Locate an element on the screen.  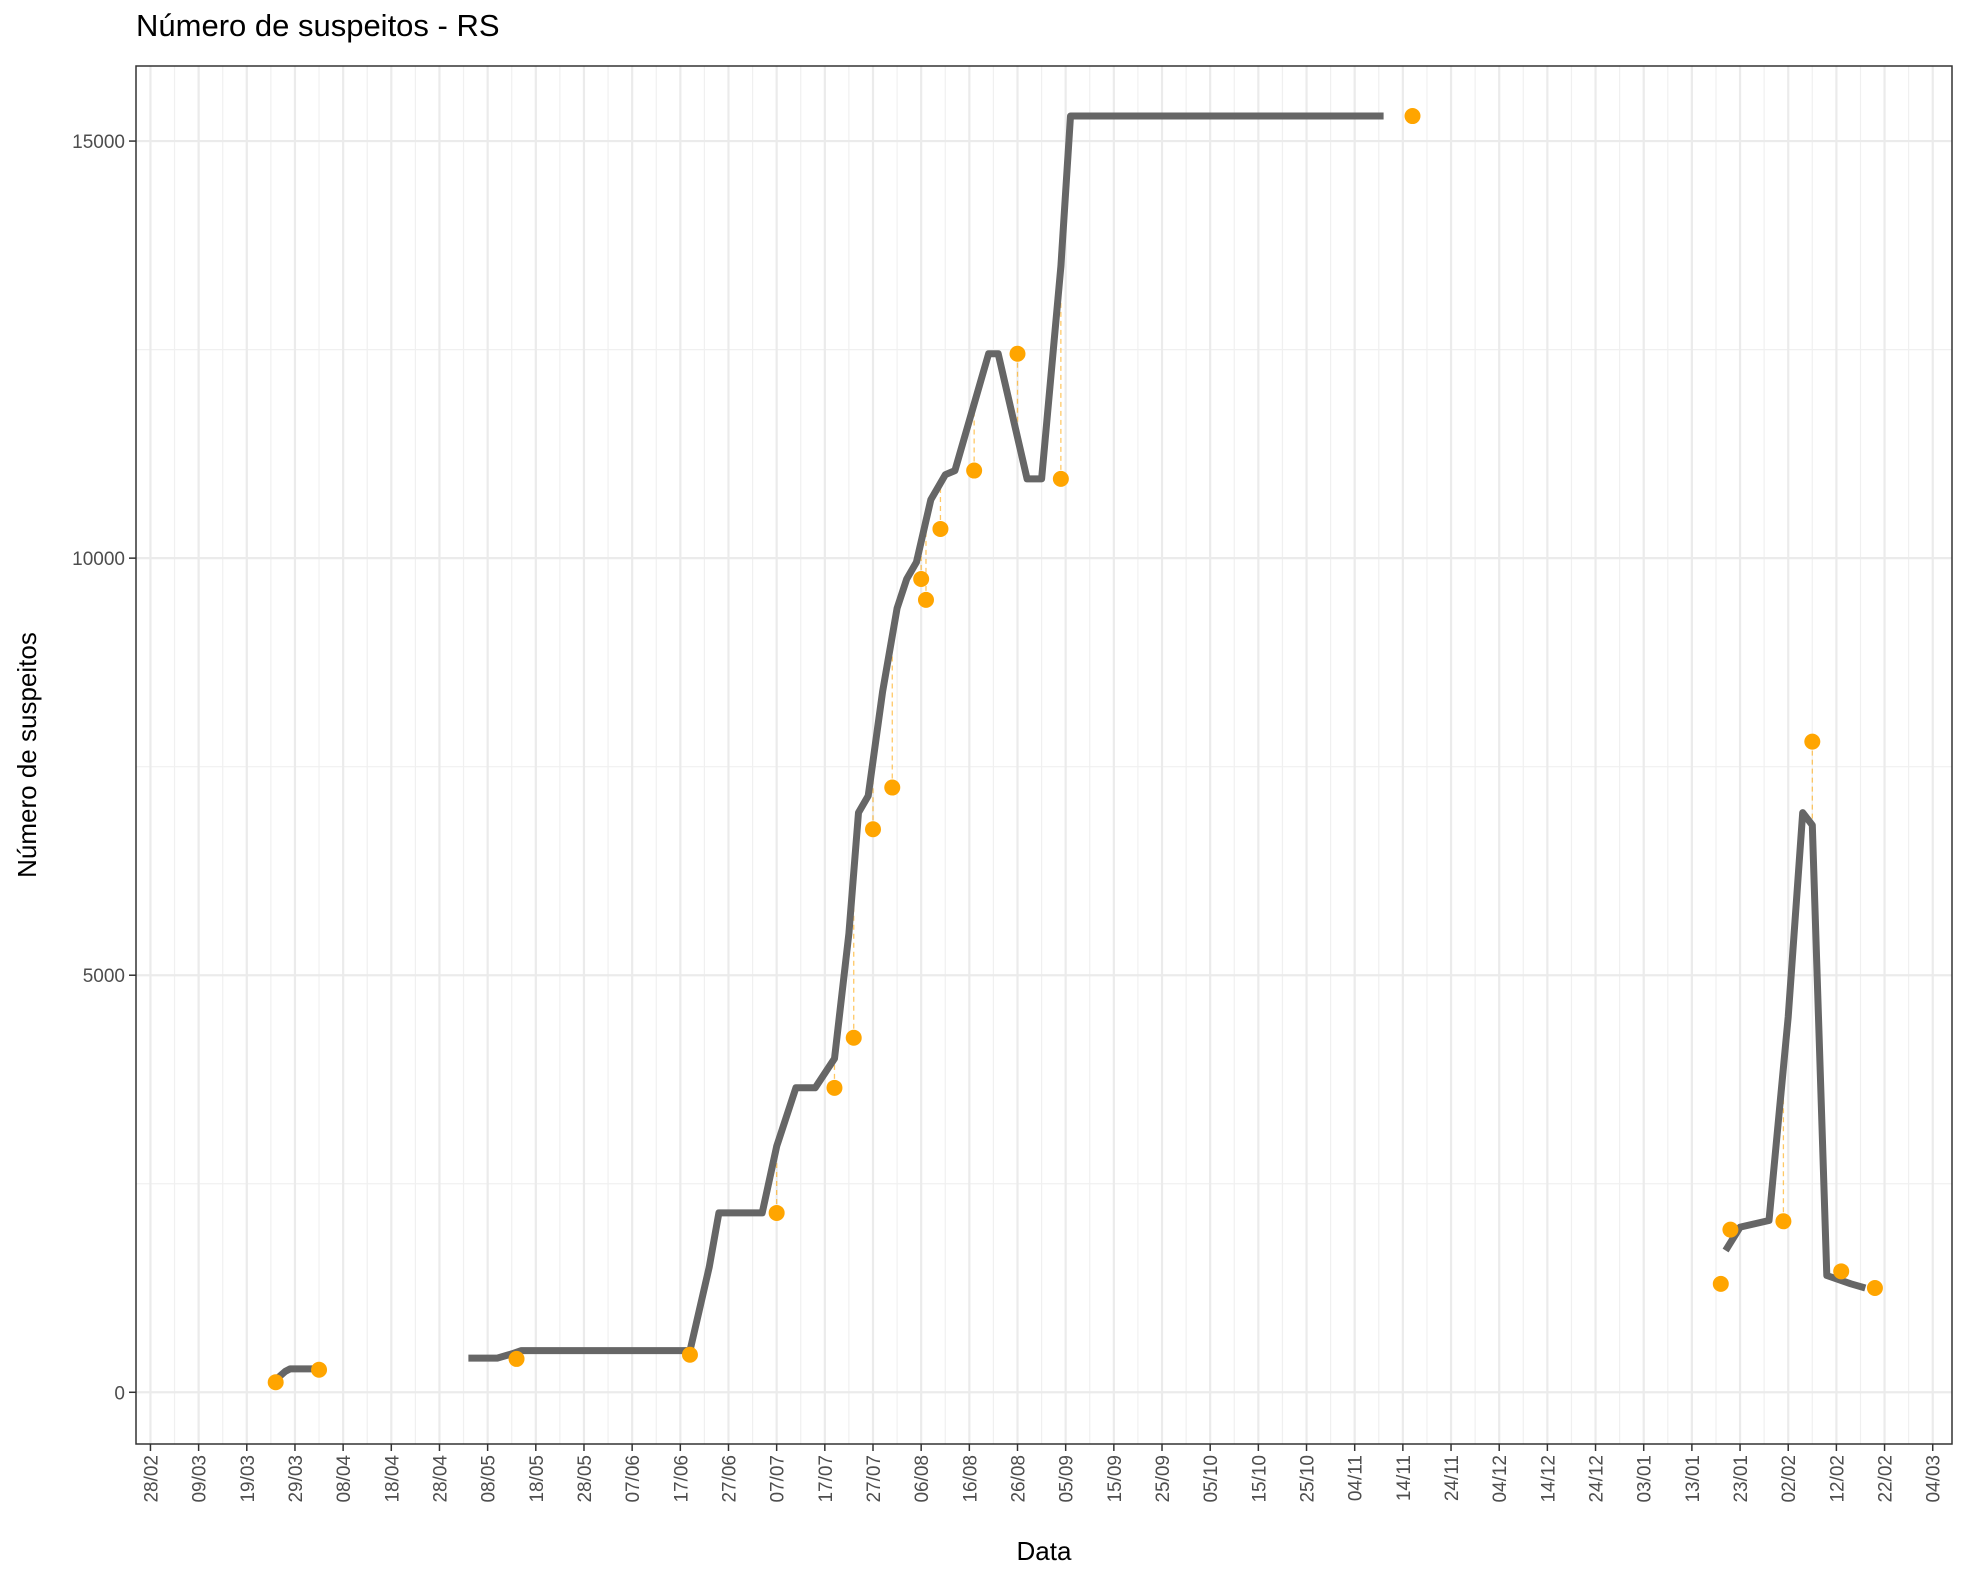
x-tick-label: 08/05 is located at coordinates (489, 1479).